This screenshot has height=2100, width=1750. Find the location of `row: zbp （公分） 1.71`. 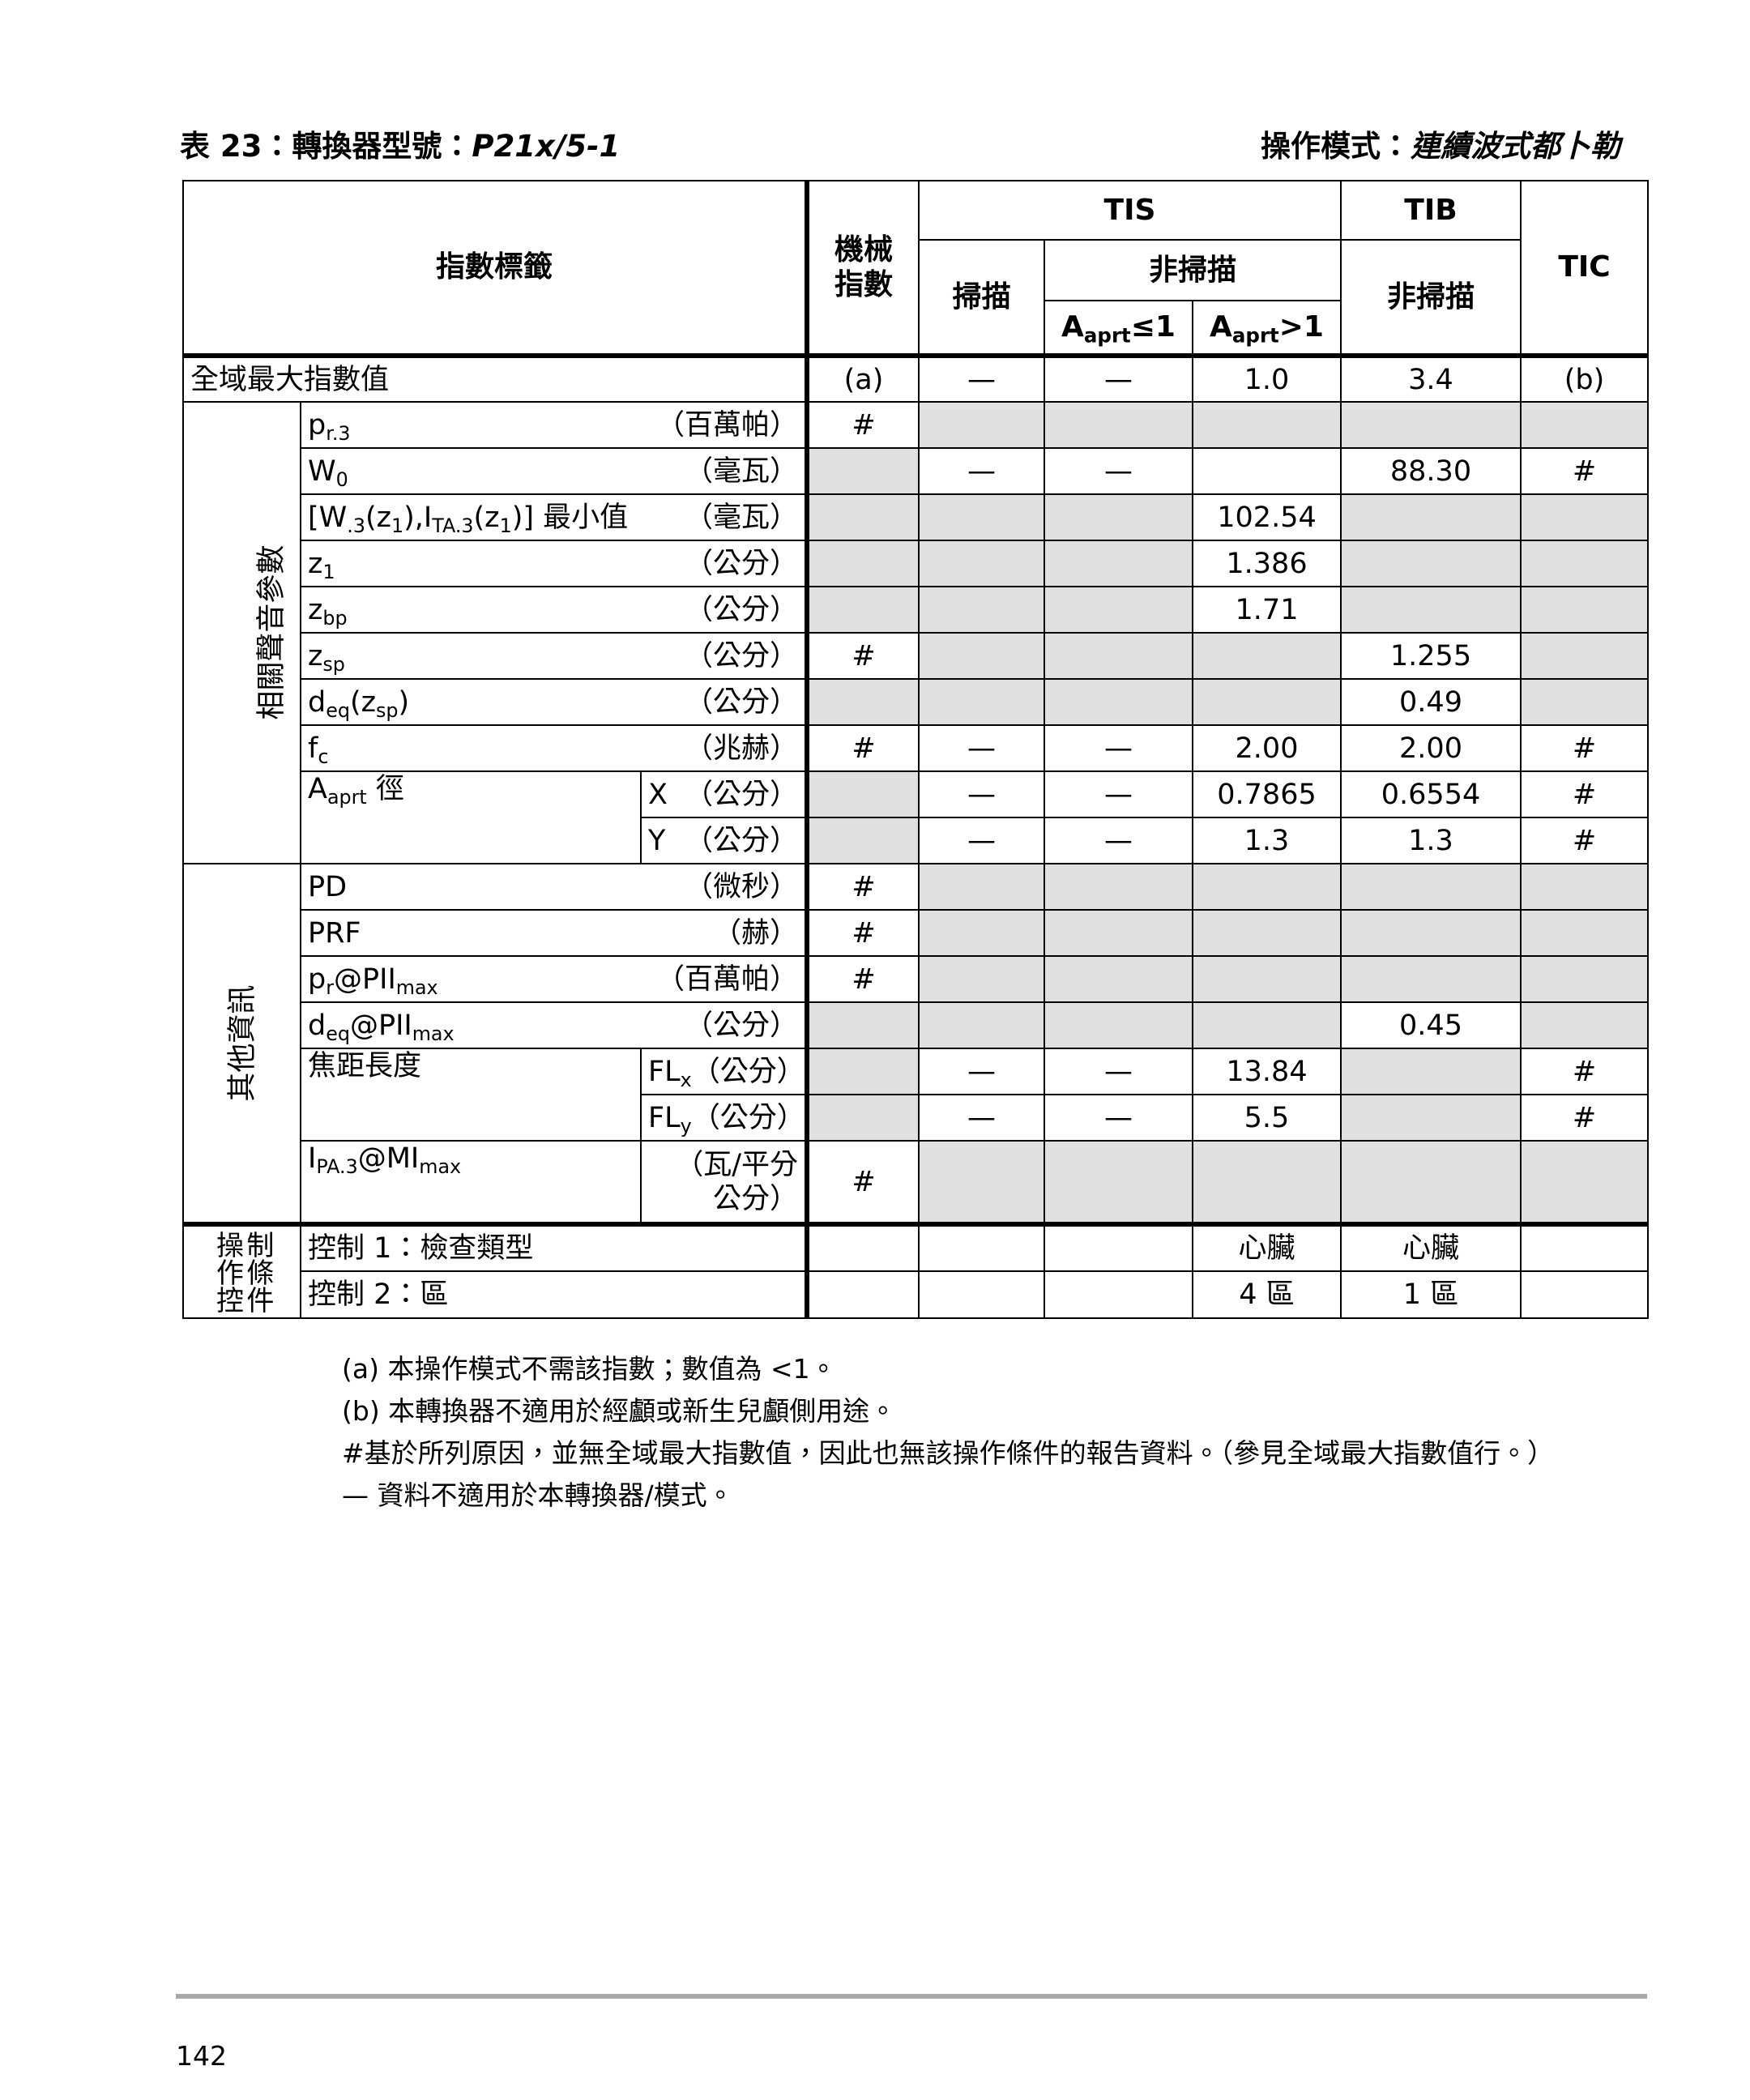

row: zbp （公分） 1.71 is located at coordinates (916, 610).